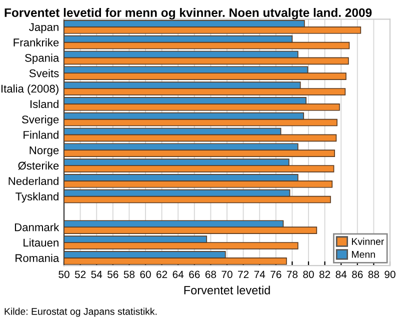 Image resolution: width=400 pixels, height=320 pixels. I want to click on y-tick-label: Østerike, so click(38, 165).